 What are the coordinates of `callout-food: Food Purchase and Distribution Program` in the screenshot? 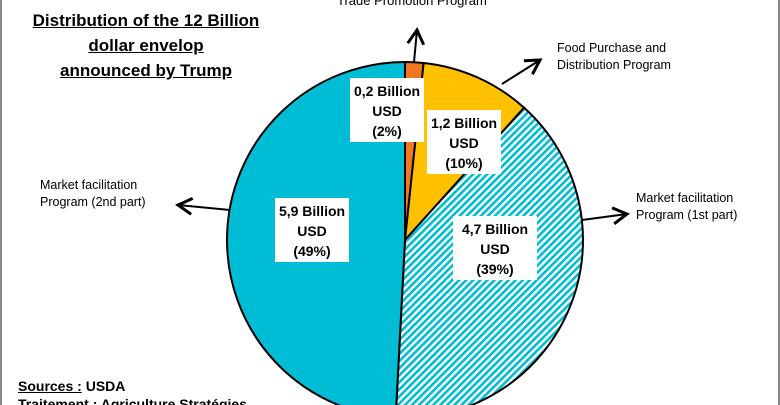 It's located at (614, 57).